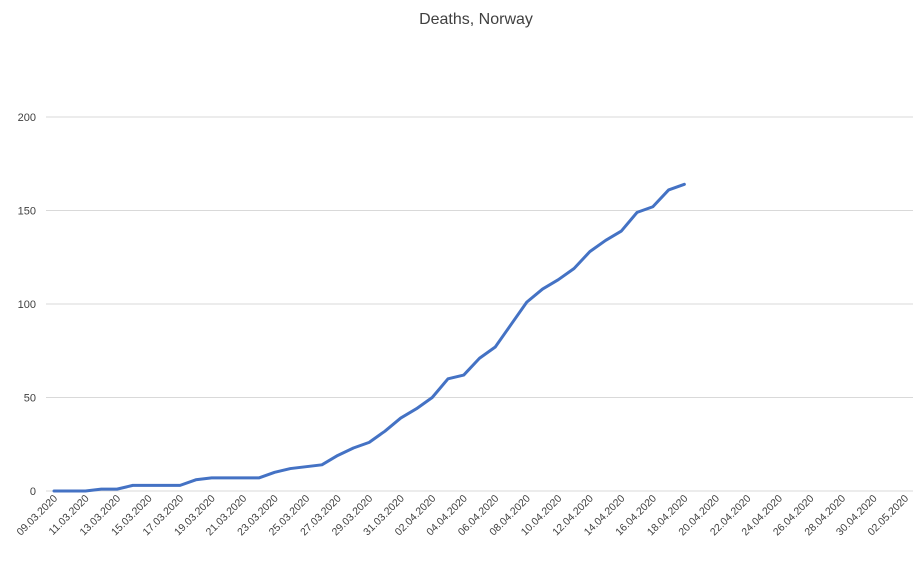  Describe the element at coordinates (27, 212) in the screenshot. I see `y-tick-label: 150` at that location.